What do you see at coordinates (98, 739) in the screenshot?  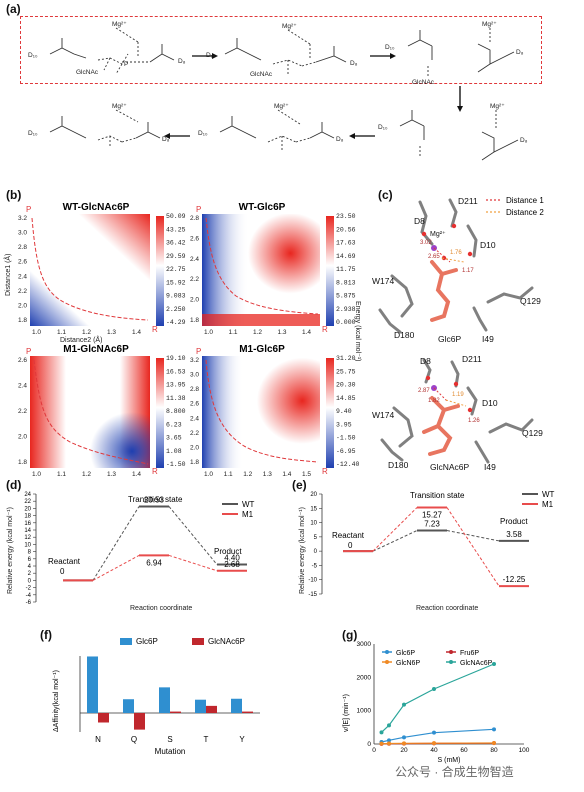 I see `f-category-label: N` at bounding box center [98, 739].